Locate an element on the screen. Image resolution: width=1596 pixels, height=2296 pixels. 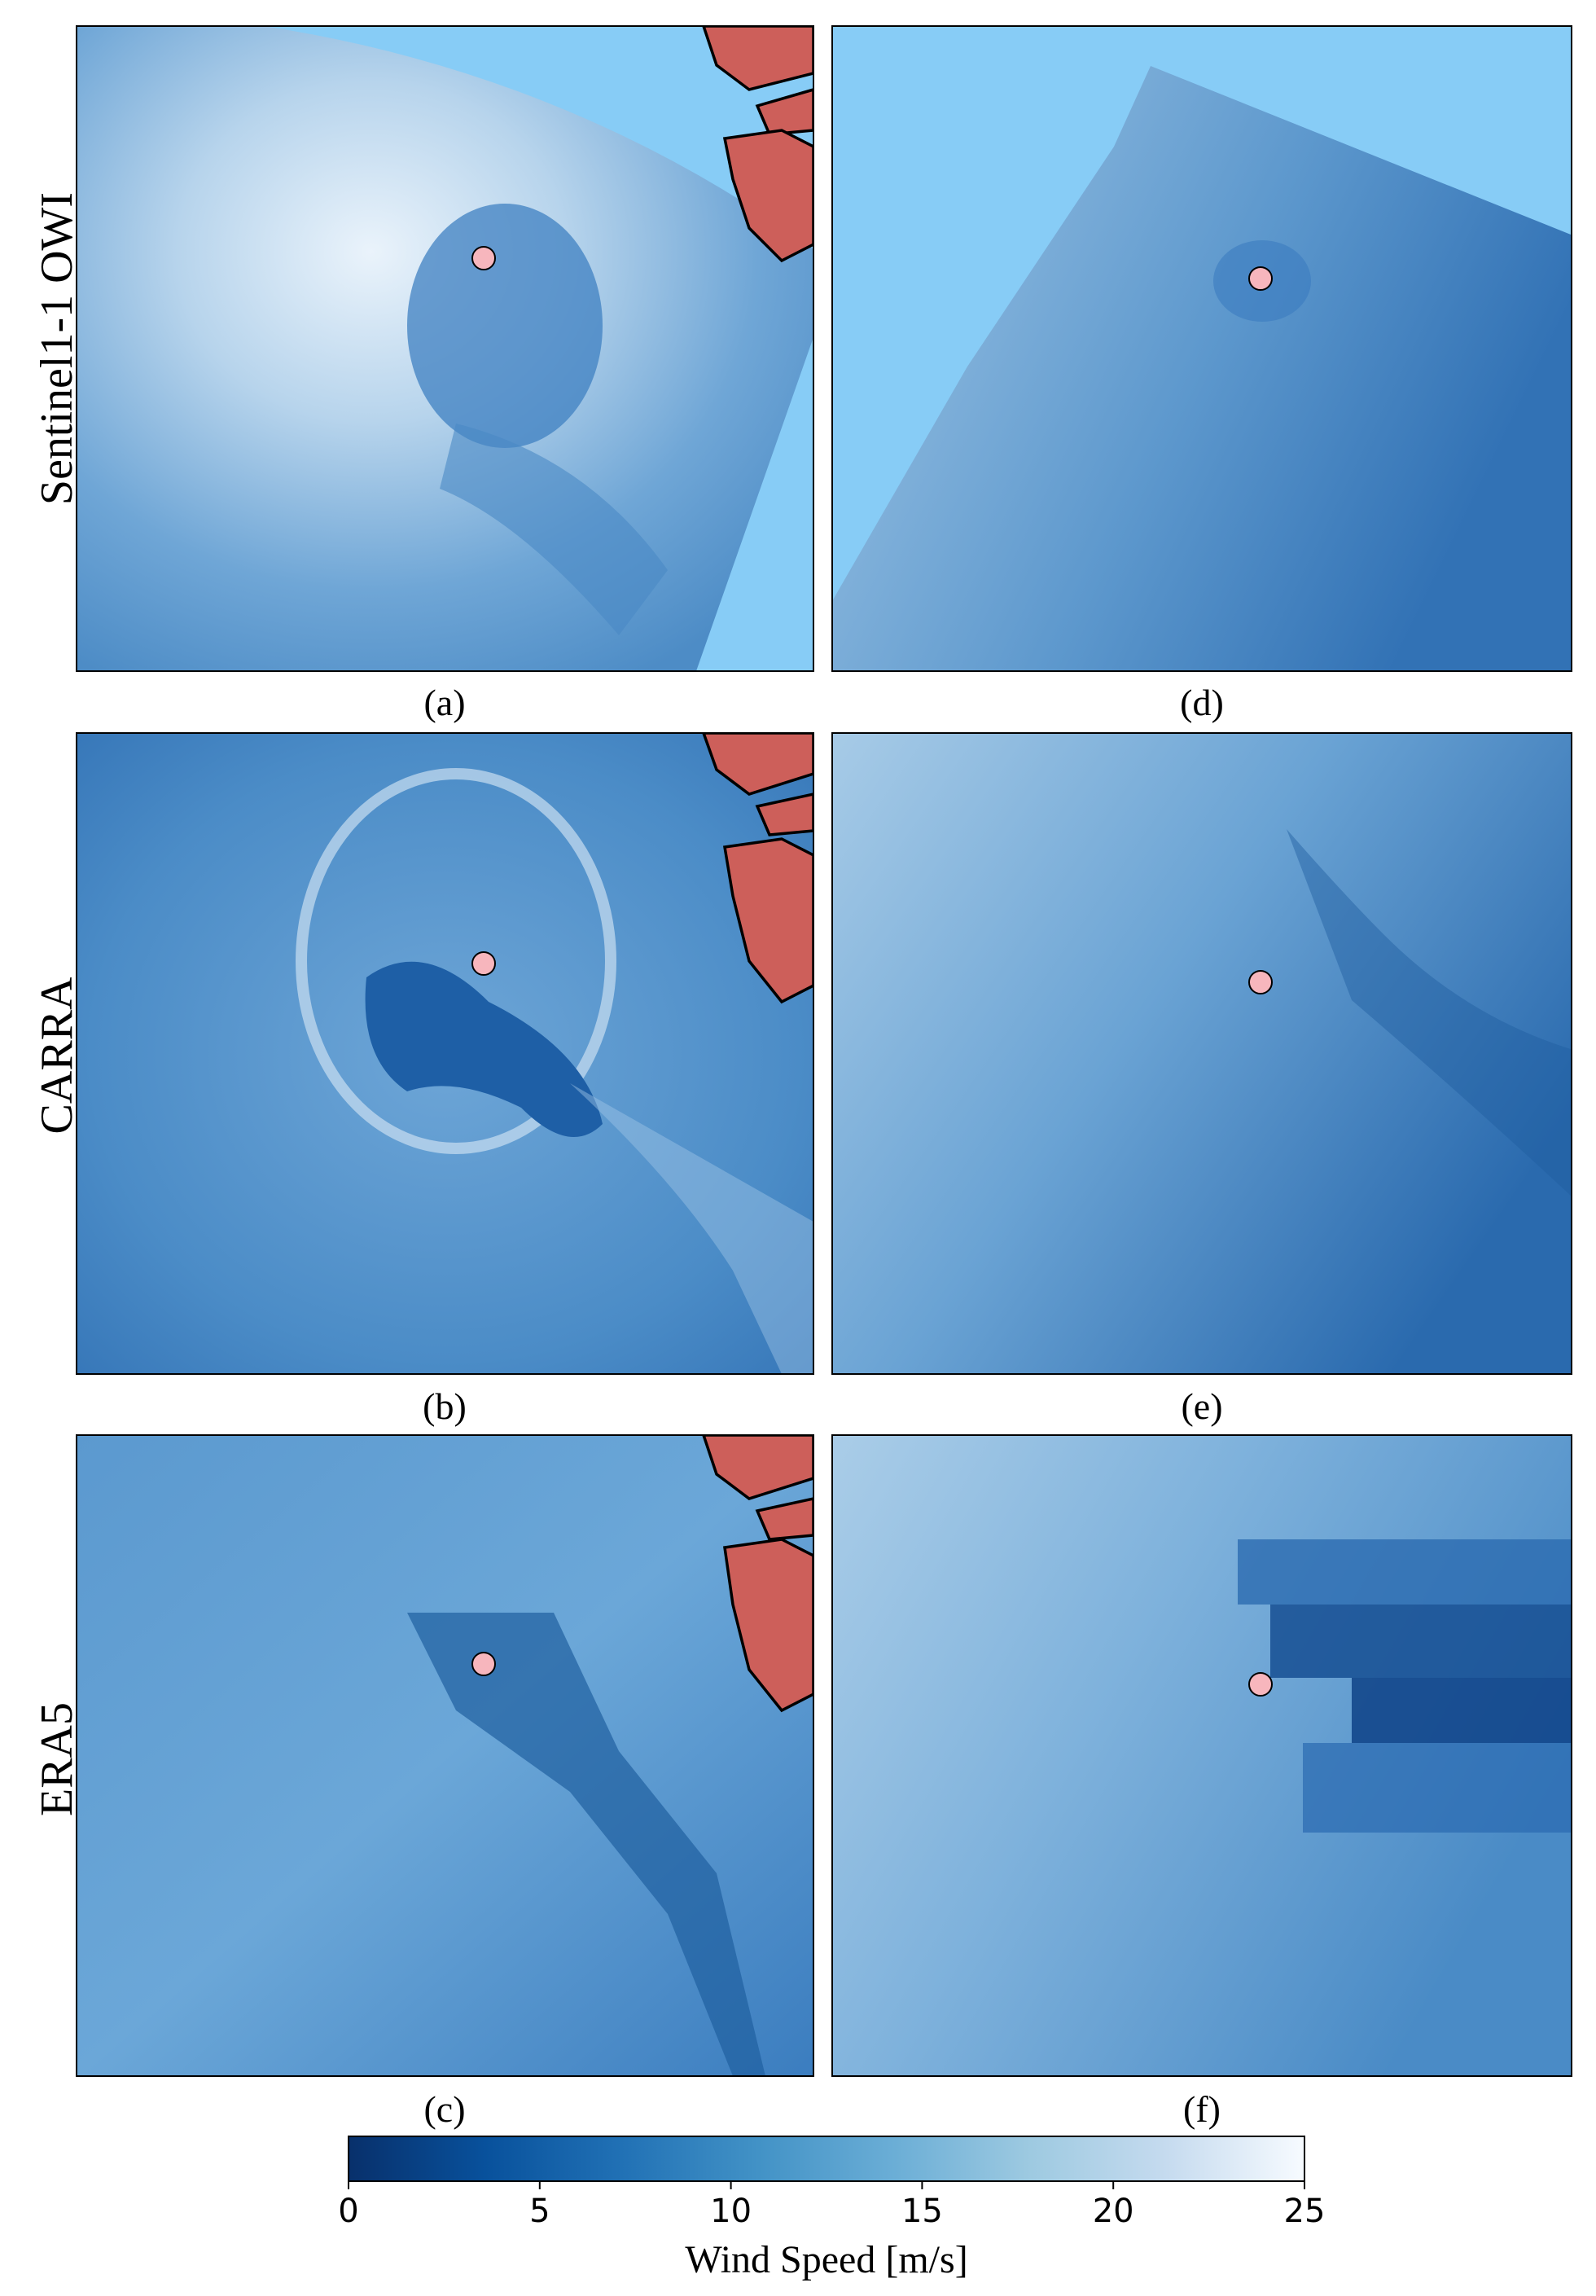
tick-label: 15 is located at coordinates (922, 2211).